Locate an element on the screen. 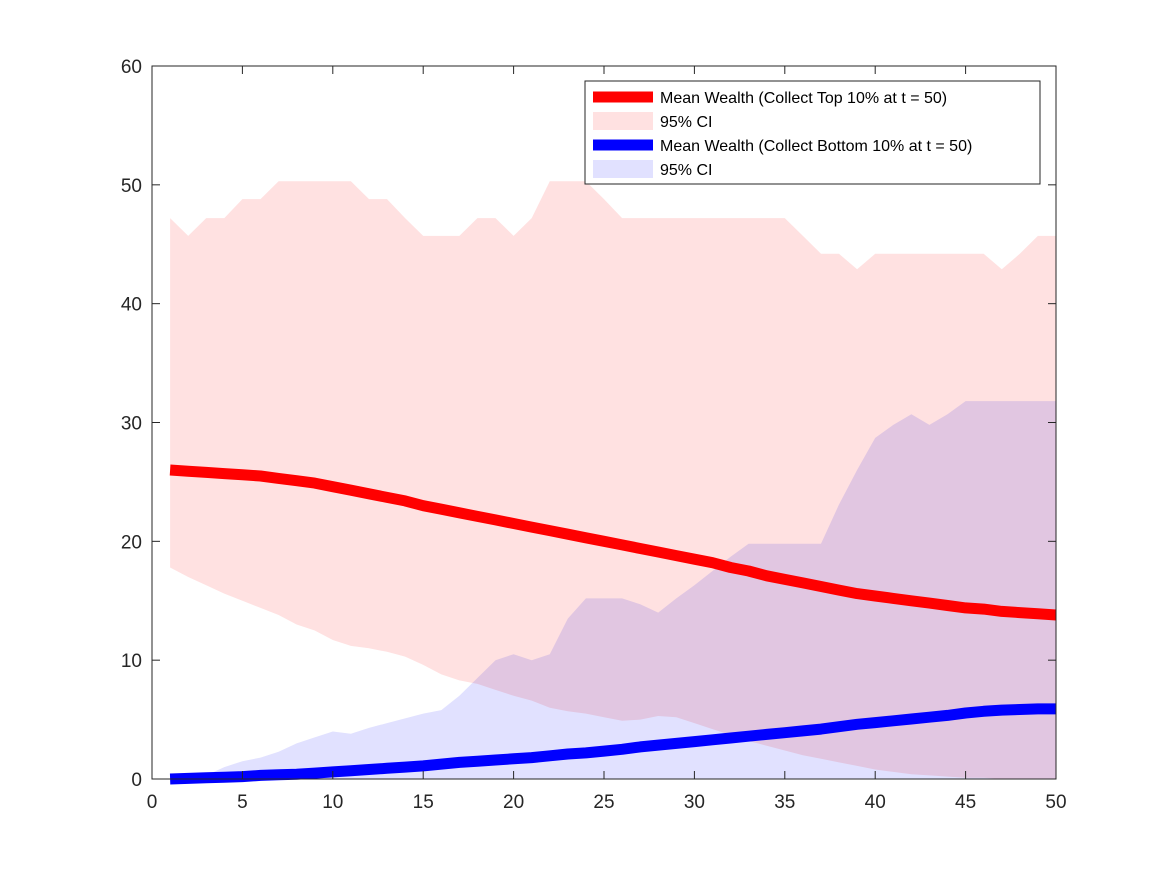 The height and width of the screenshot is (875, 1167). y-tick-label: 50 is located at coordinates (131, 186).